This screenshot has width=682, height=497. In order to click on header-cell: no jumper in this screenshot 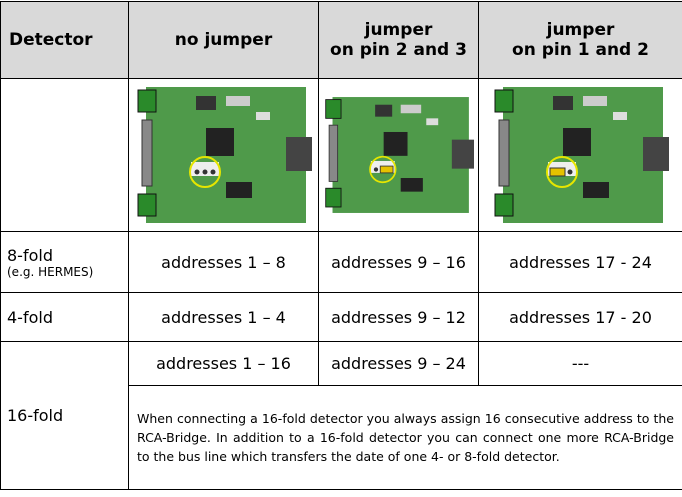, I will do `click(224, 40)`.